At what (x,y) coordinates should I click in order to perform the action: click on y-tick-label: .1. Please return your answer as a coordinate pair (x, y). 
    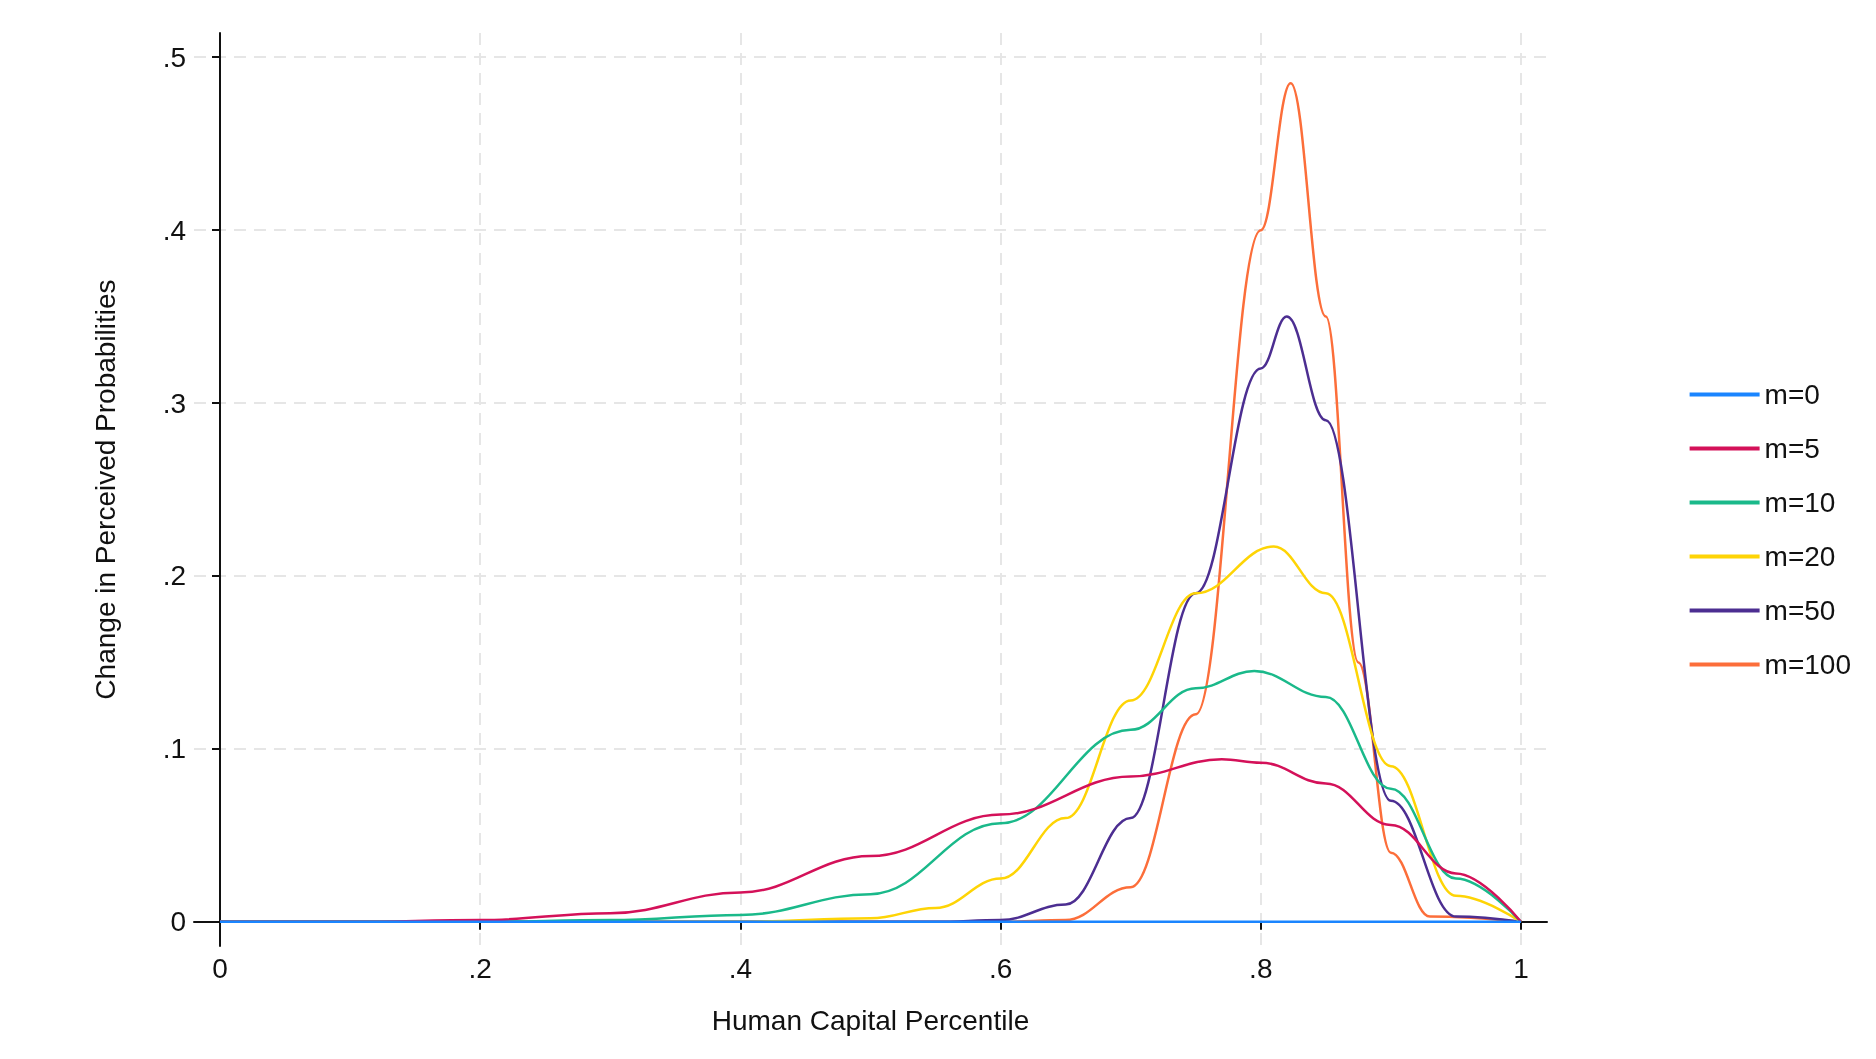
    Looking at the image, I should click on (174, 749).